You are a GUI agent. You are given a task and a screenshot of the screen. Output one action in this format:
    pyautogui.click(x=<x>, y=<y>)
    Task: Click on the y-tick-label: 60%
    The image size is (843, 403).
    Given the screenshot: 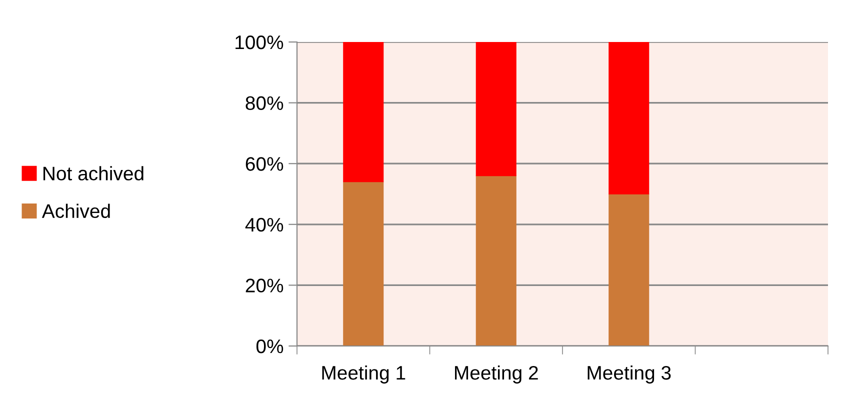 What is the action you would take?
    pyautogui.click(x=265, y=164)
    